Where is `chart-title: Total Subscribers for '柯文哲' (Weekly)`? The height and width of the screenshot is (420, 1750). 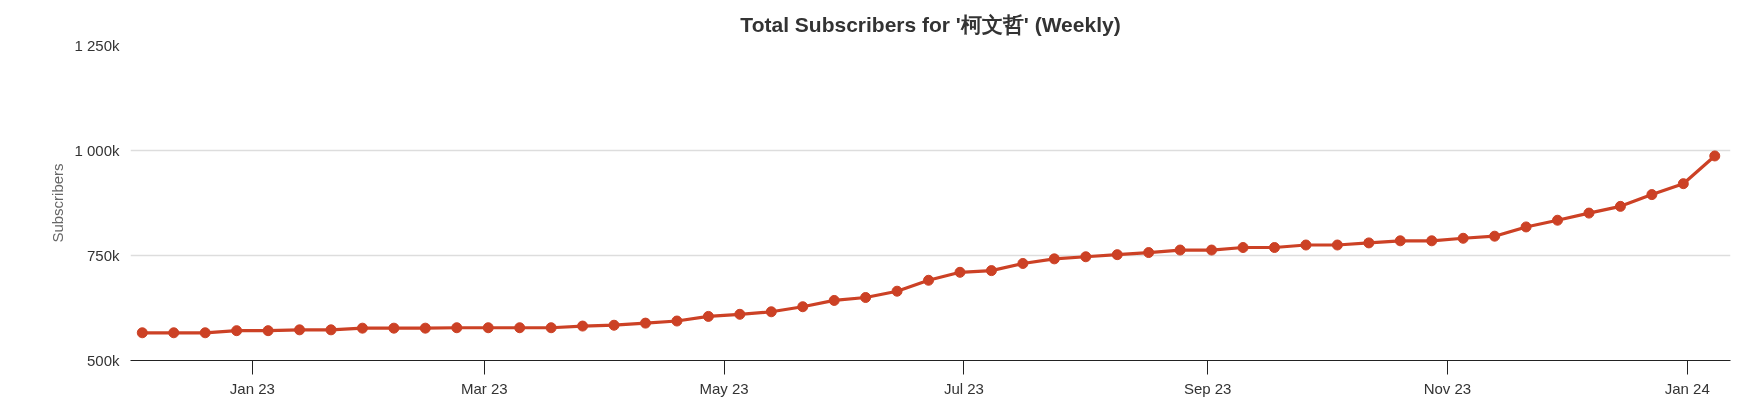 chart-title: Total Subscribers for '柯文哲' (Weekly) is located at coordinates (930, 24).